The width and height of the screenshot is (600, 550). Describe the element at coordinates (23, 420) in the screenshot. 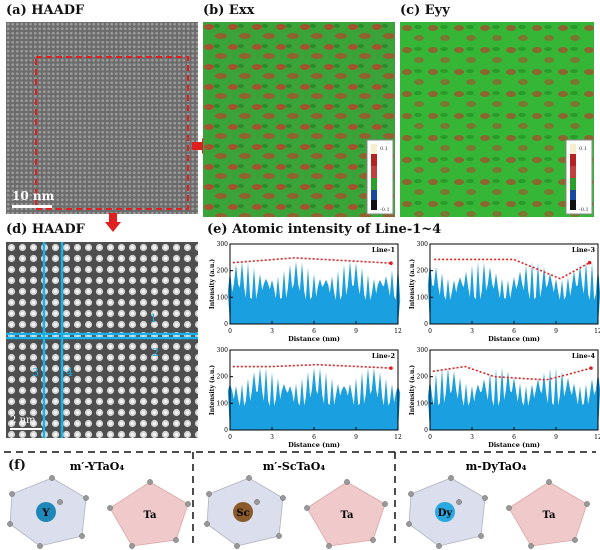

I see `scalebar-d-label: 2 nm` at that location.